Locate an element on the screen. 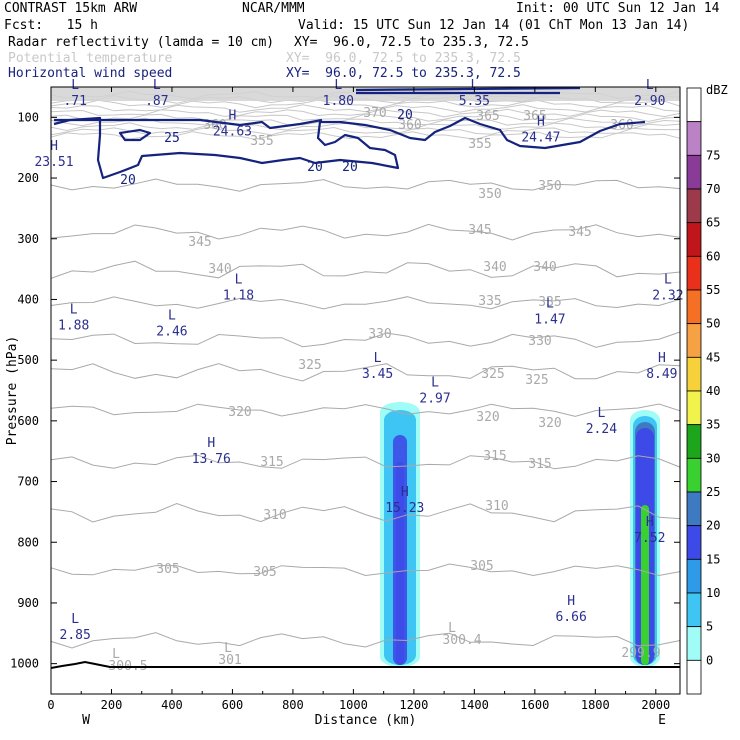 Image resolution: width=740 pixels, height=740 pixels. extremum-value-label: 2.46 is located at coordinates (171, 332).